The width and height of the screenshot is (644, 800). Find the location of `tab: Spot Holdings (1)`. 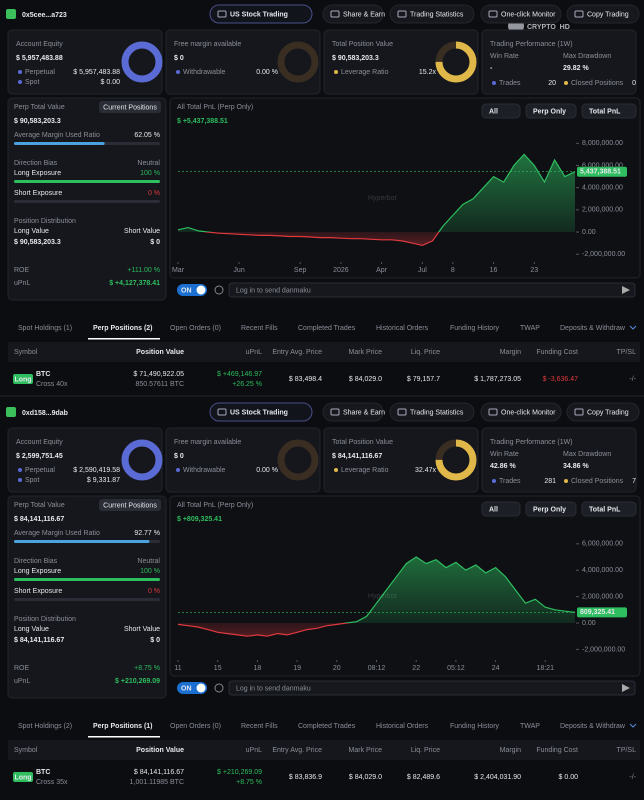

tab: Spot Holdings (1) is located at coordinates (45, 328).